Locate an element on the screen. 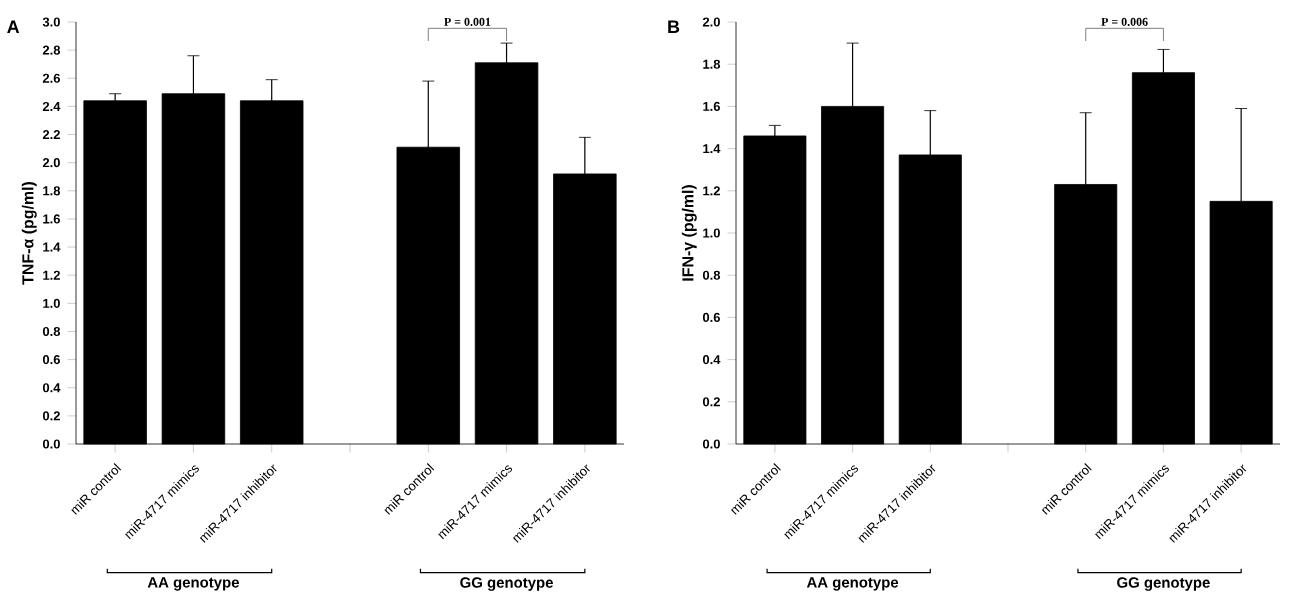 This screenshot has height=606, width=1296. text: B is located at coordinates (674, 26).